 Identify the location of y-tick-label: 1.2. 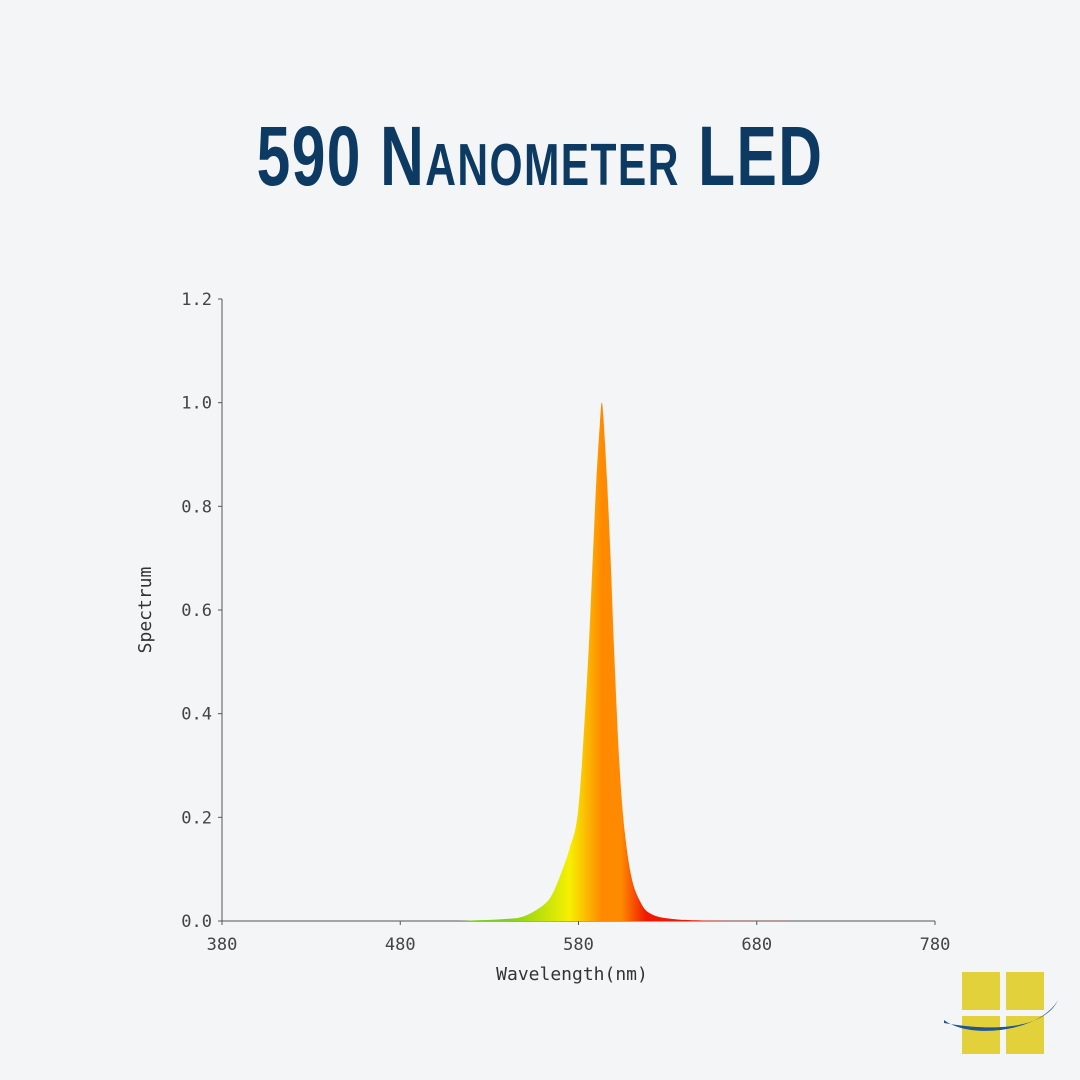
(196, 300).